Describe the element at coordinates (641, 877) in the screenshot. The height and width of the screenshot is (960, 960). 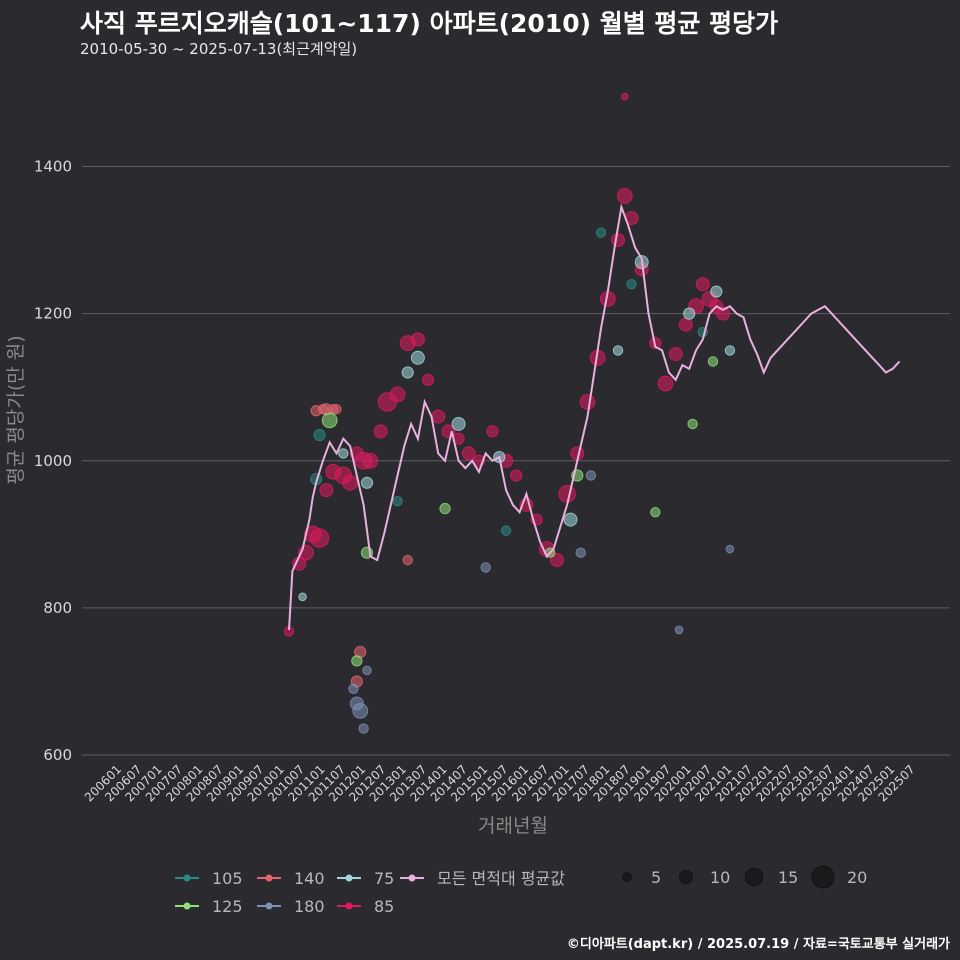
I see `legend-size-item: 5` at that location.